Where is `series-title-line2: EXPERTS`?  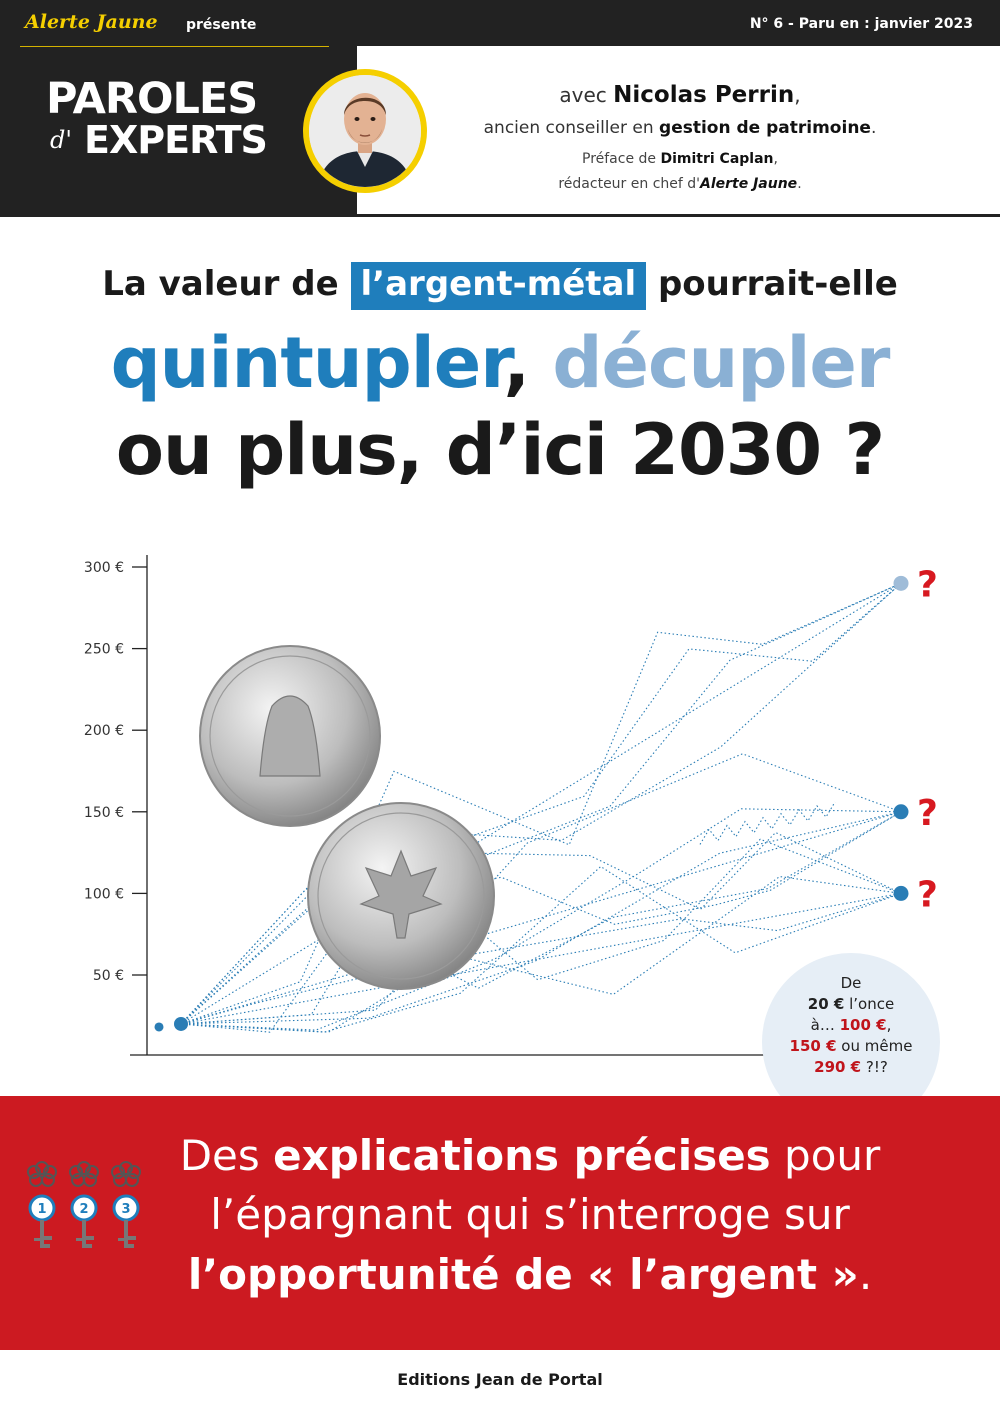 series-title-line2: EXPERTS is located at coordinates (176, 140).